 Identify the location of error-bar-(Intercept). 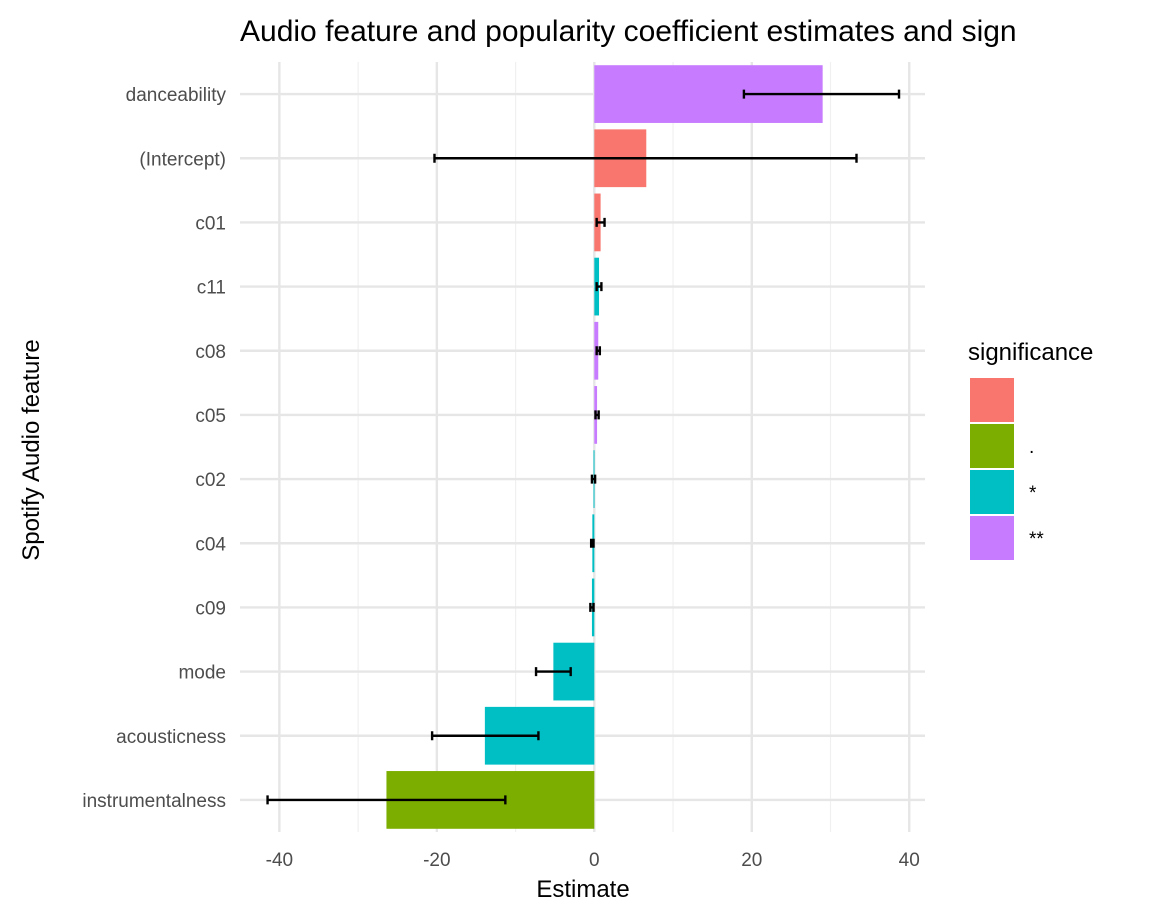
(645, 158).